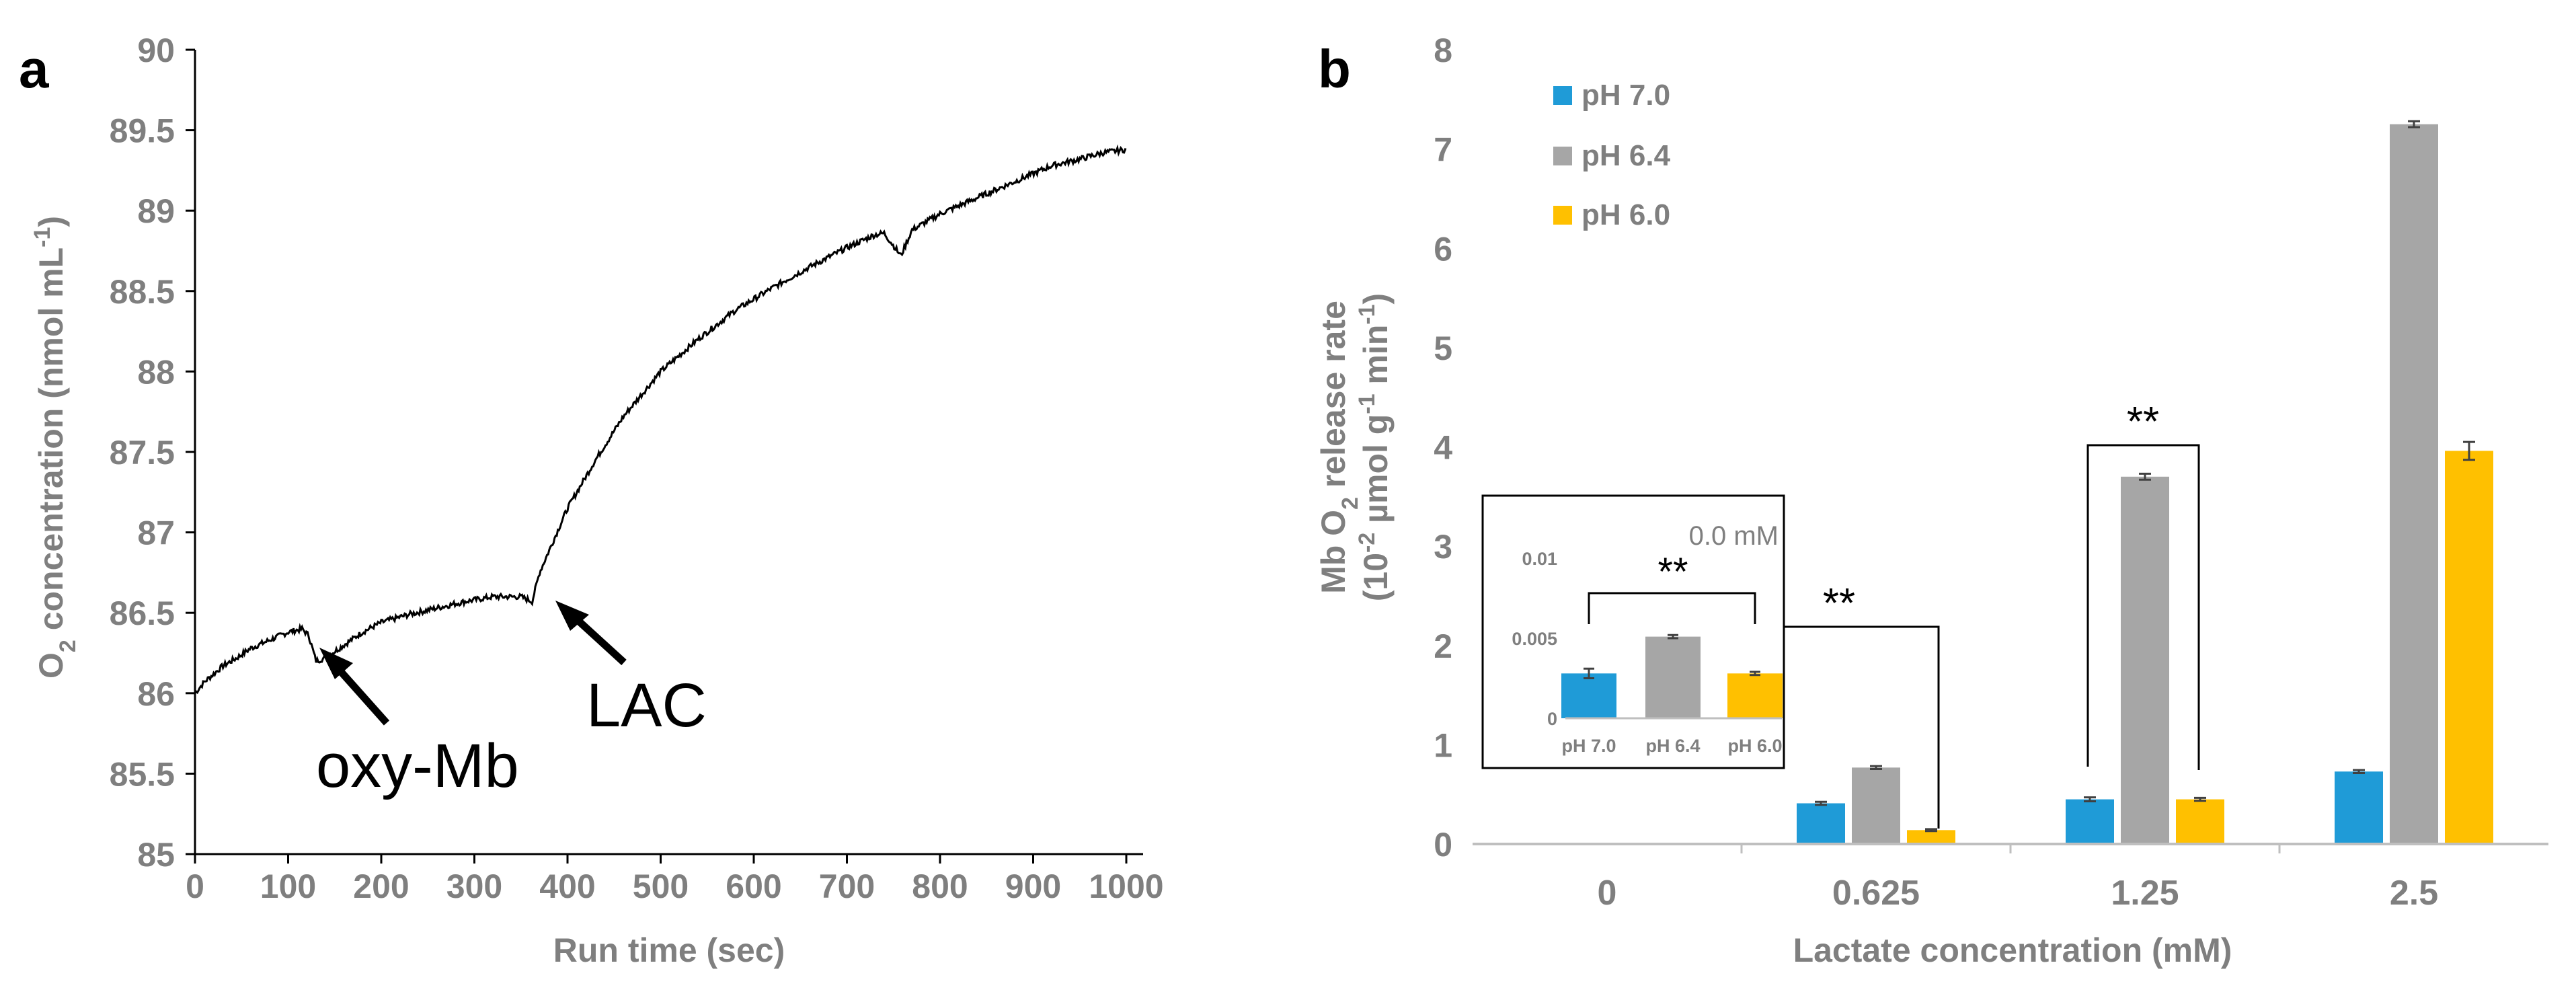 The height and width of the screenshot is (996, 2576). I want to click on panel-a-y-tick-label: 85.5, so click(142, 774).